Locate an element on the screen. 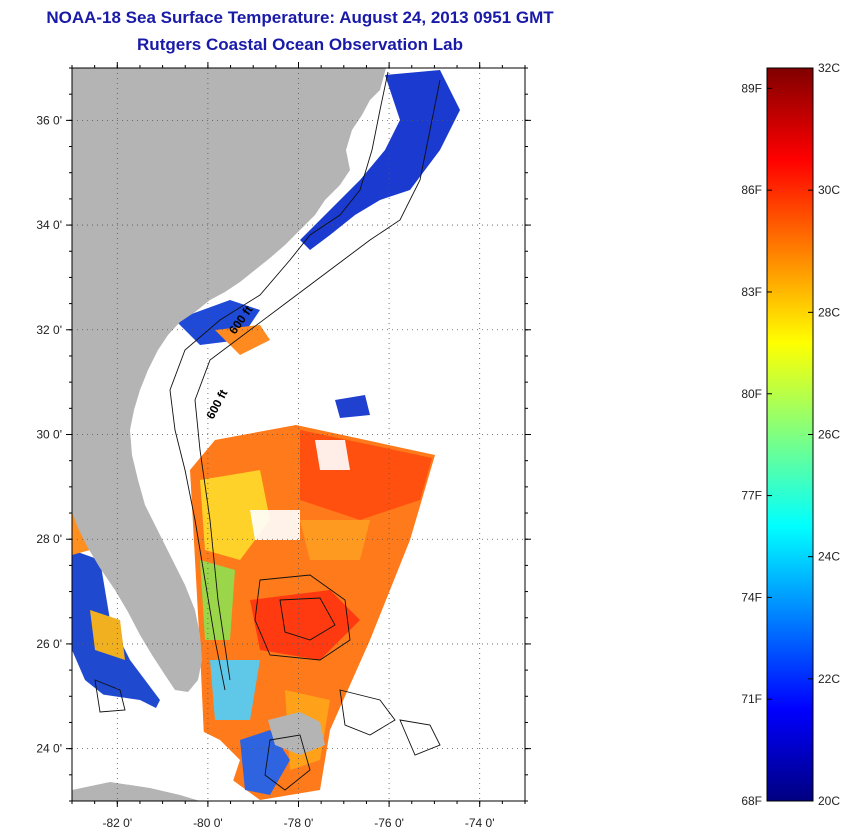 This screenshot has height=832, width=849. lon-tick-label: -74 0' is located at coordinates (480, 823).